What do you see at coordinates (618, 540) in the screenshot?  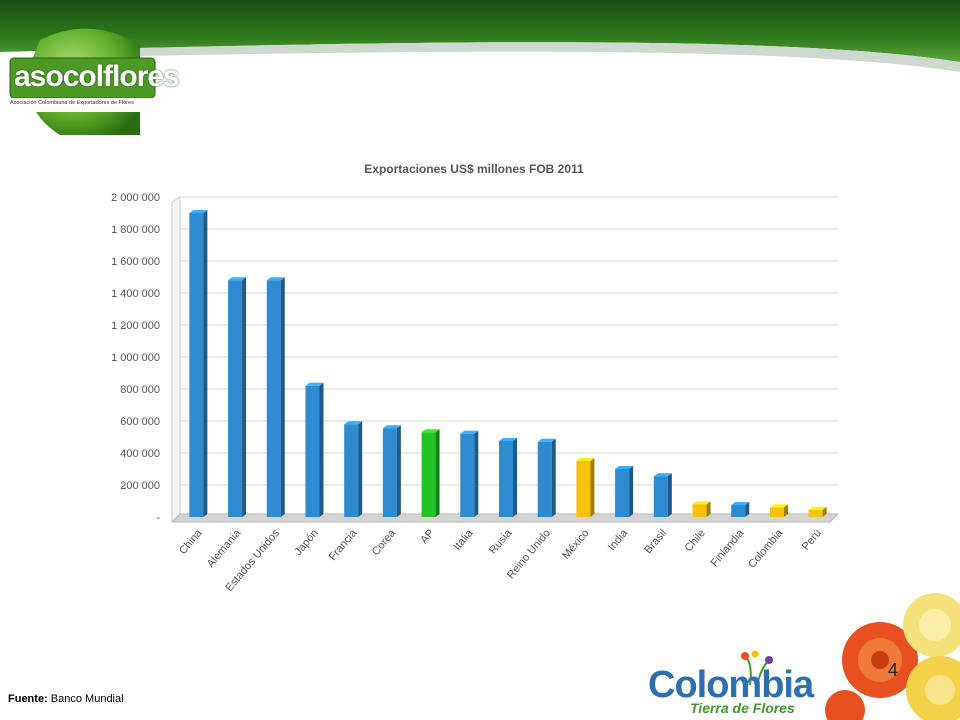 I see `x-tick-label: India` at bounding box center [618, 540].